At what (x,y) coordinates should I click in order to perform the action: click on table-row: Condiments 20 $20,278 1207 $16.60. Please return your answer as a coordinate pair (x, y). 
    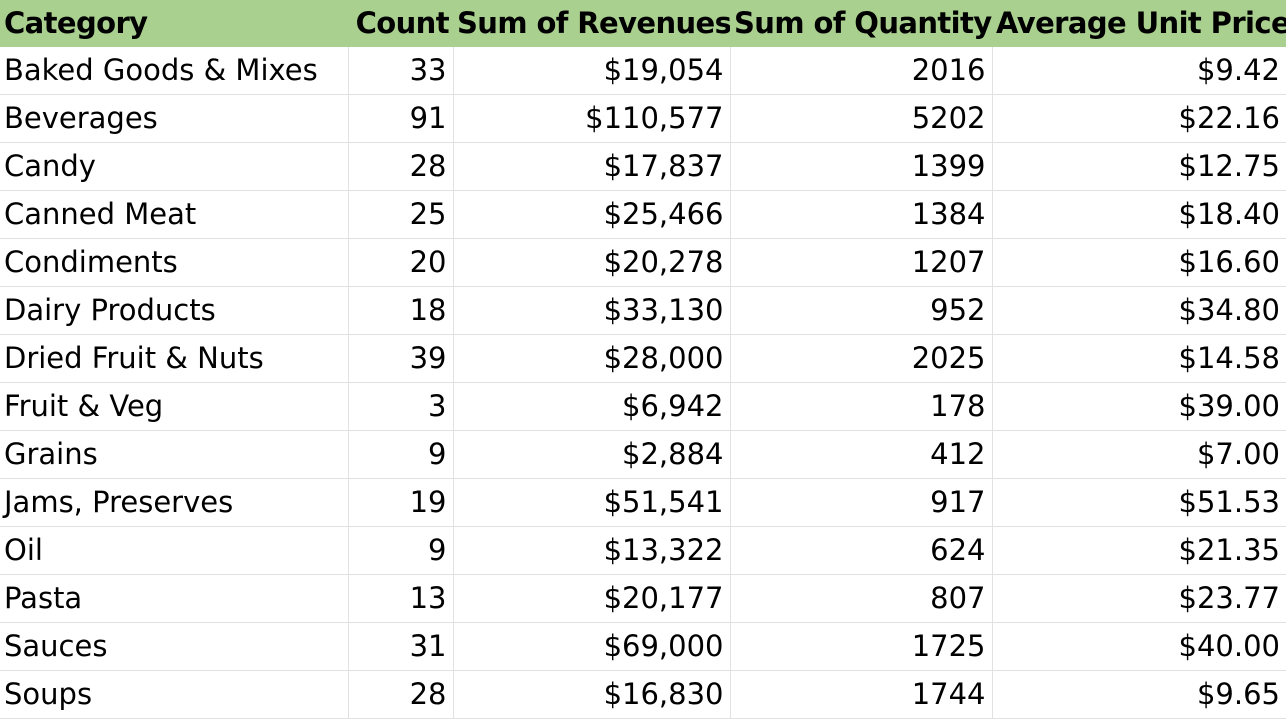
    Looking at the image, I should click on (643, 262).